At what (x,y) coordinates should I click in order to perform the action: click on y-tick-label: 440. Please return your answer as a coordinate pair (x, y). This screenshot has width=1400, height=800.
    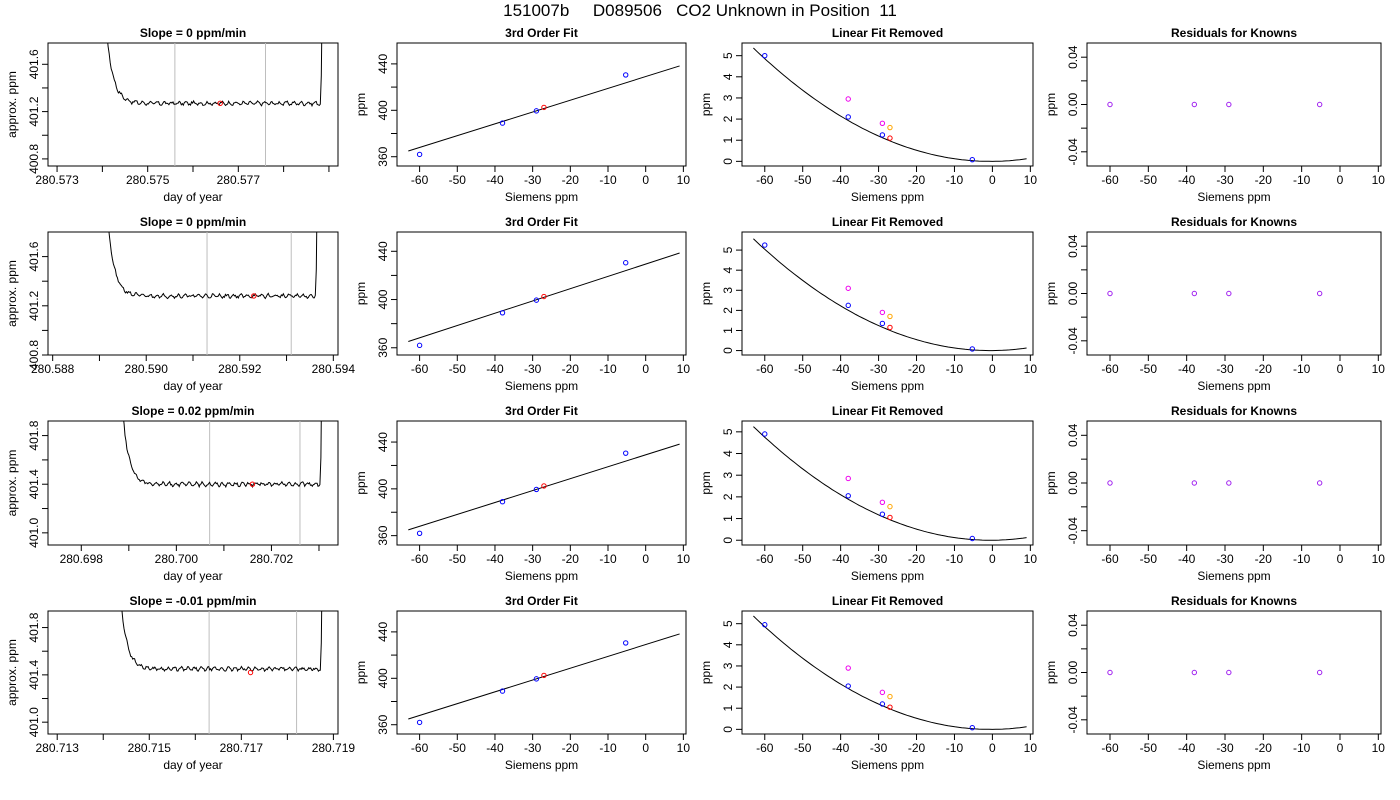
    Looking at the image, I should click on (383, 442).